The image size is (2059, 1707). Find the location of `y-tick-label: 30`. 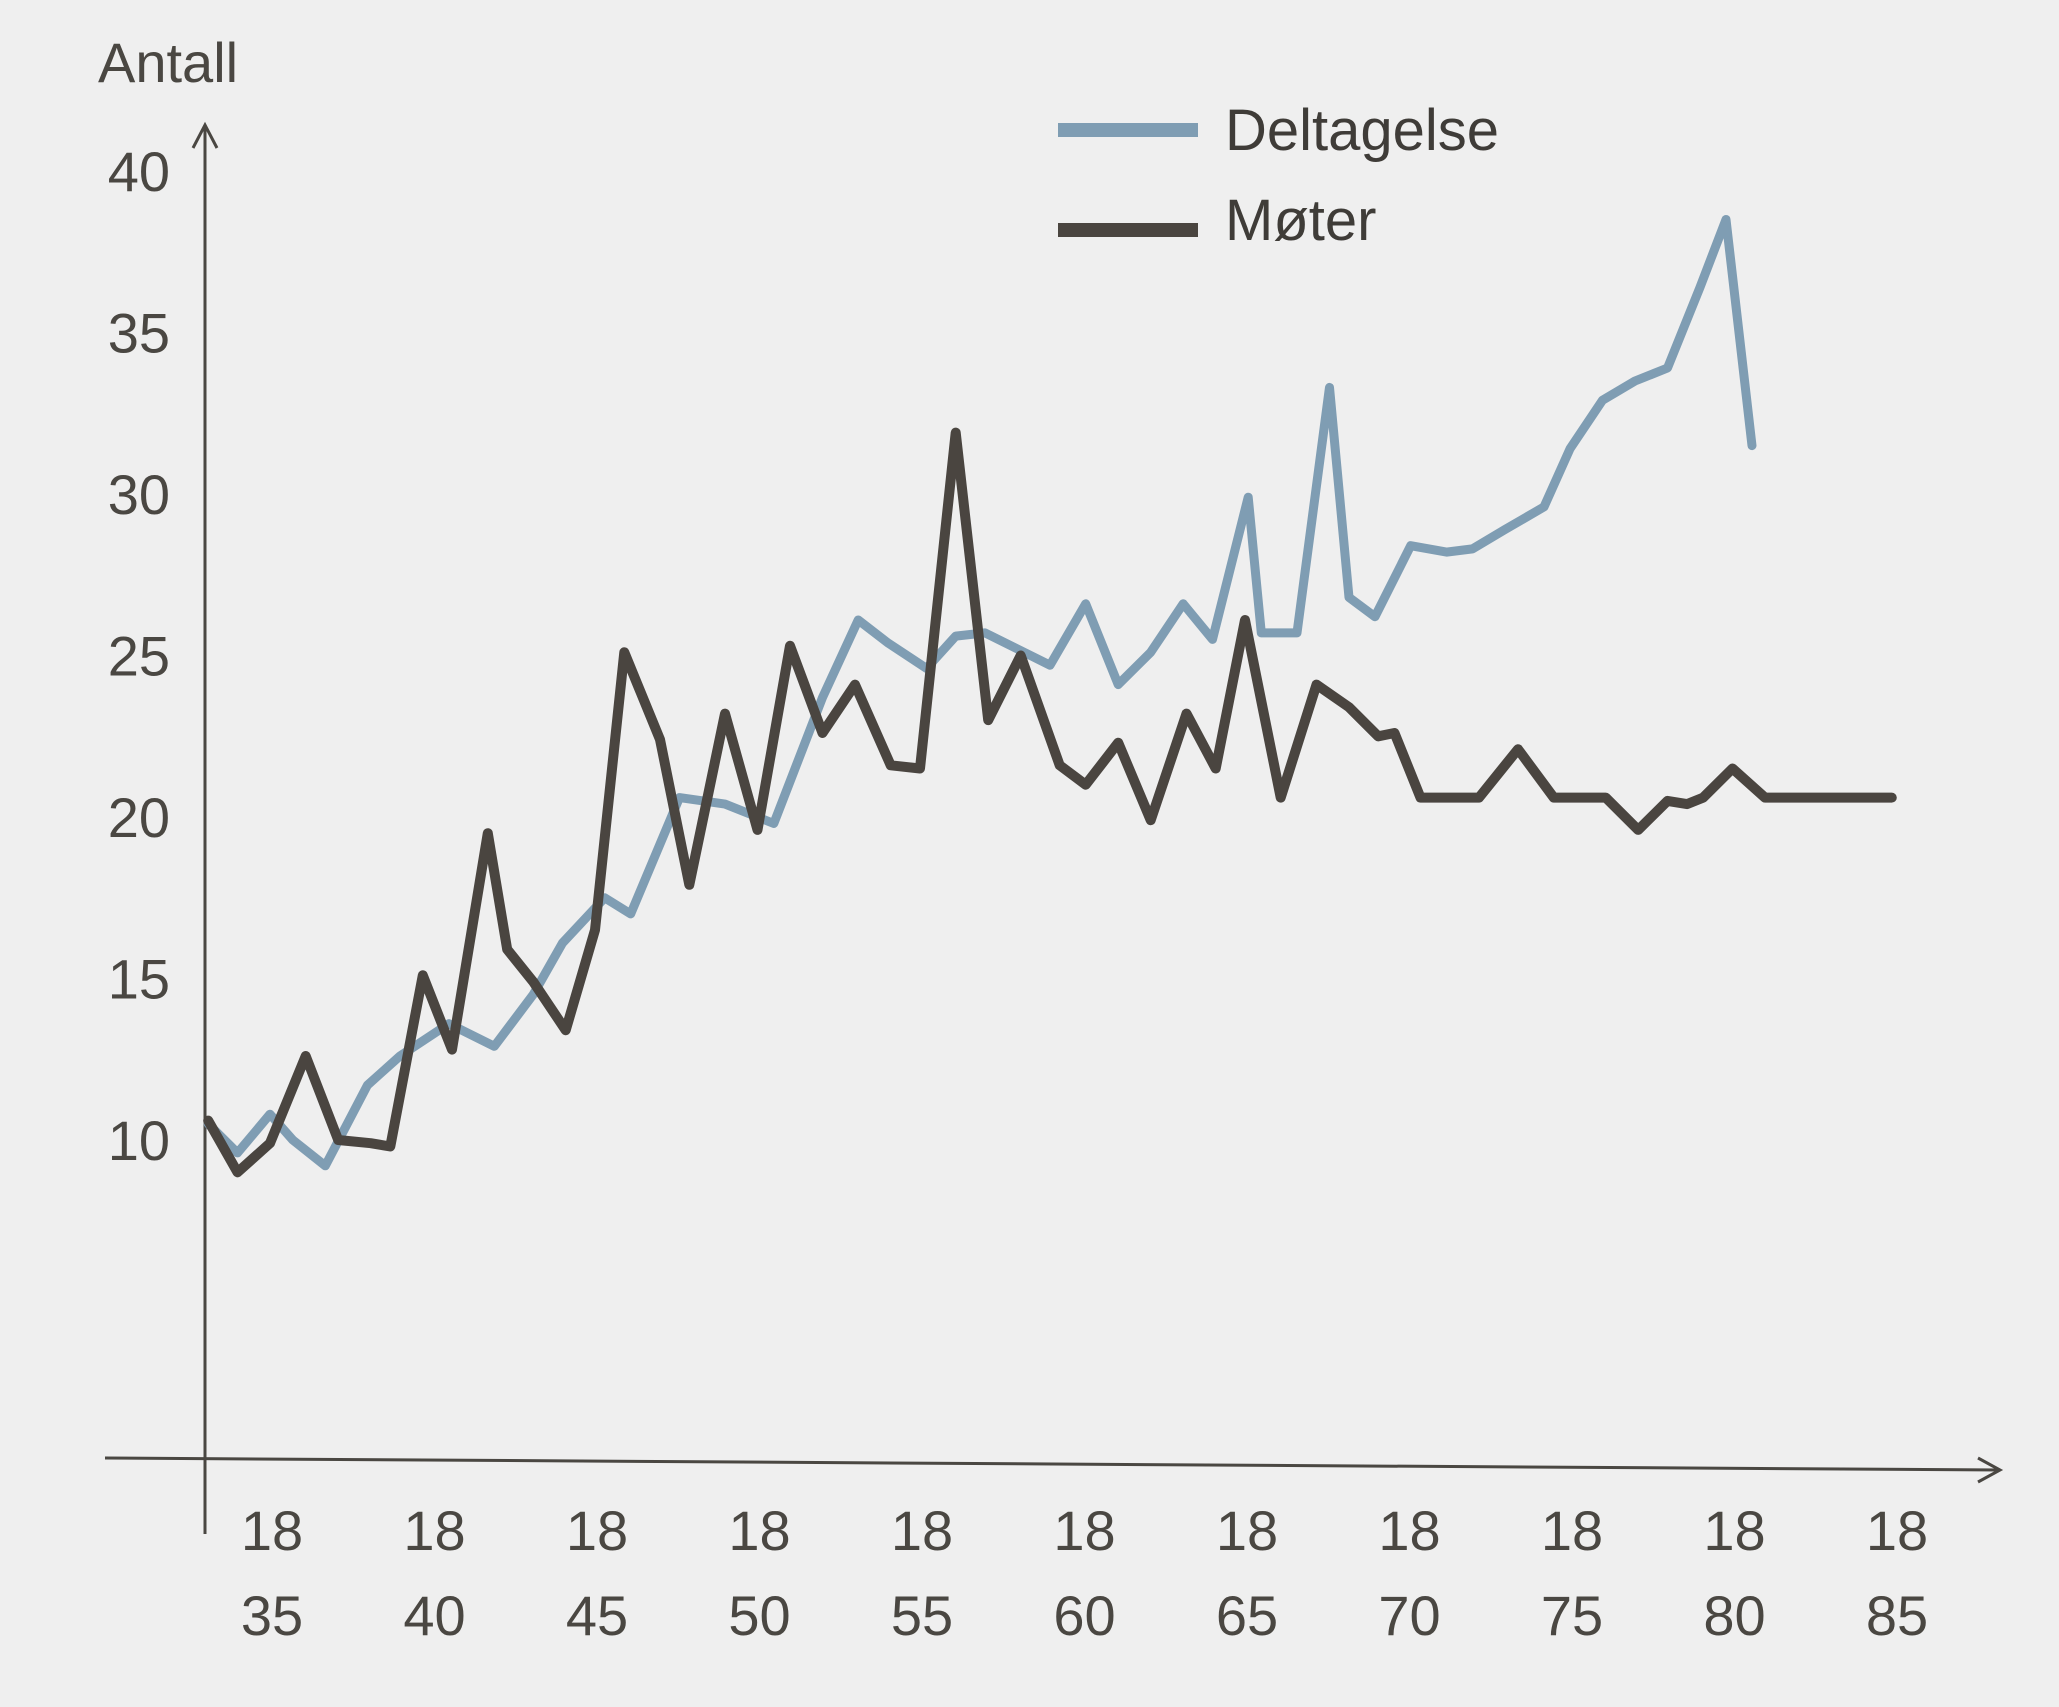

y-tick-label: 30 is located at coordinates (139, 494).